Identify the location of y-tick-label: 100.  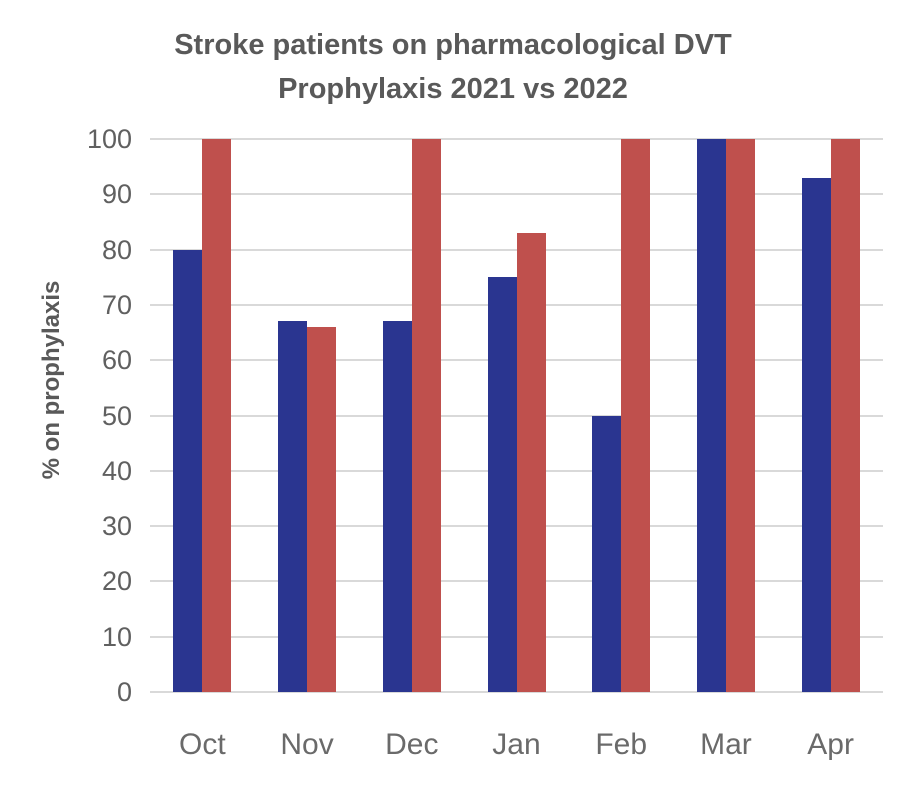
(109, 139).